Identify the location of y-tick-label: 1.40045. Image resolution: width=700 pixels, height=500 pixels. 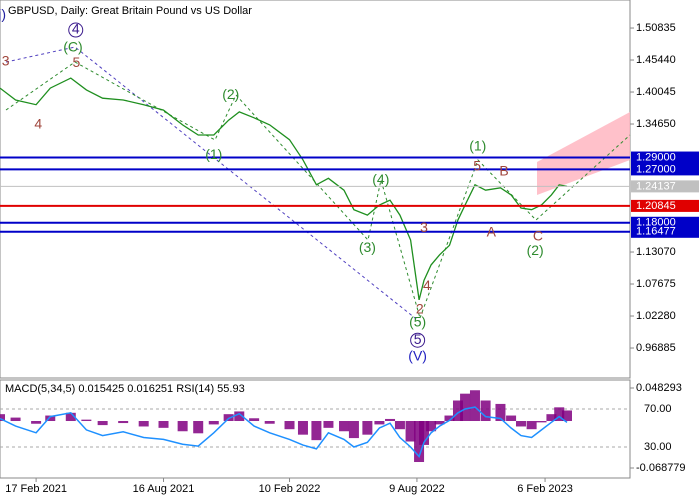
(656, 92).